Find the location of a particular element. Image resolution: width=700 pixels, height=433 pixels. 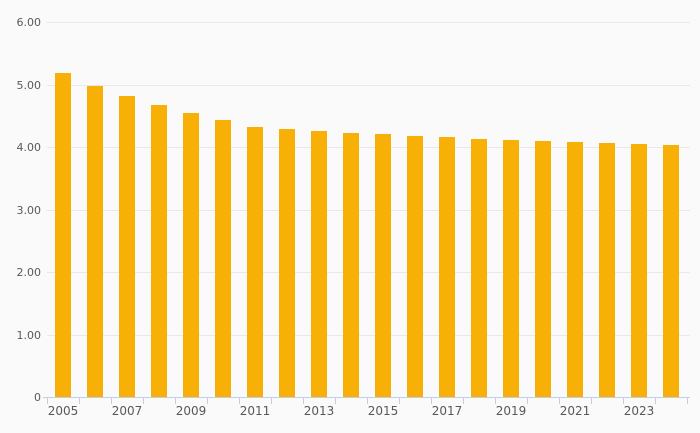

bar-2009 is located at coordinates (191, 255).